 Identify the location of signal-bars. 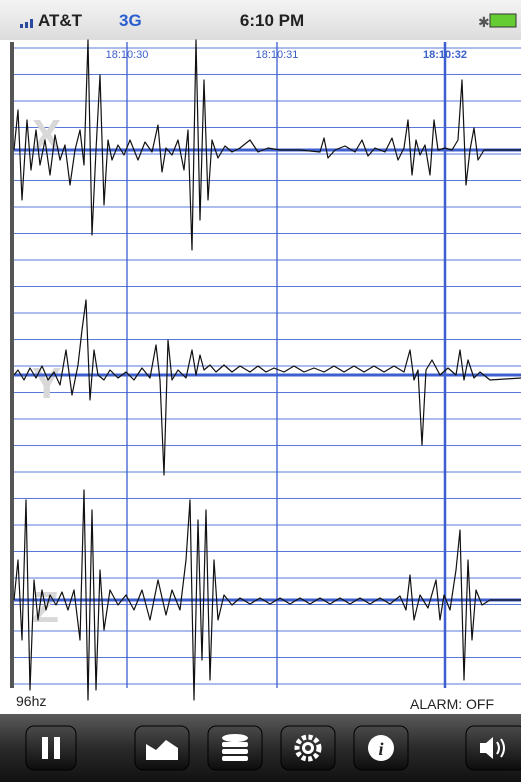
(26, 23).